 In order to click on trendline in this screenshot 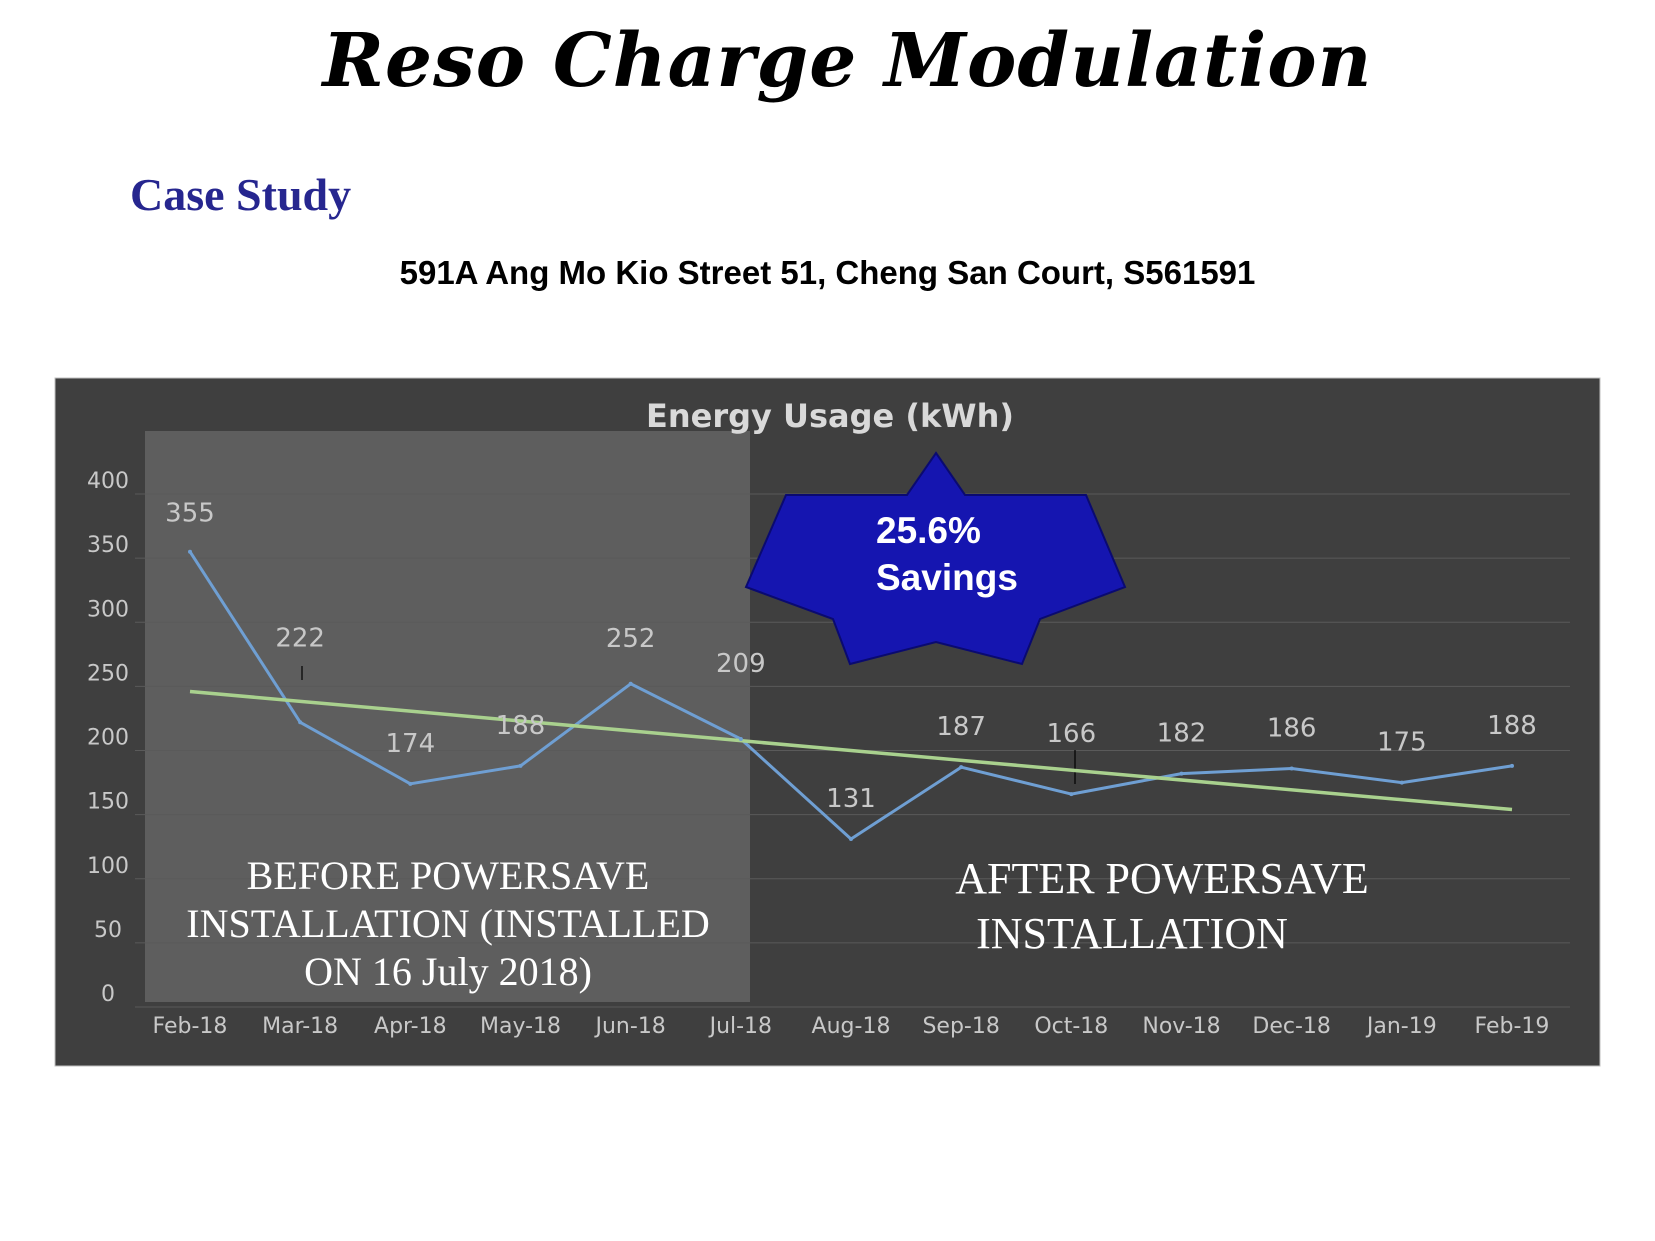, I will do `click(851, 750)`.